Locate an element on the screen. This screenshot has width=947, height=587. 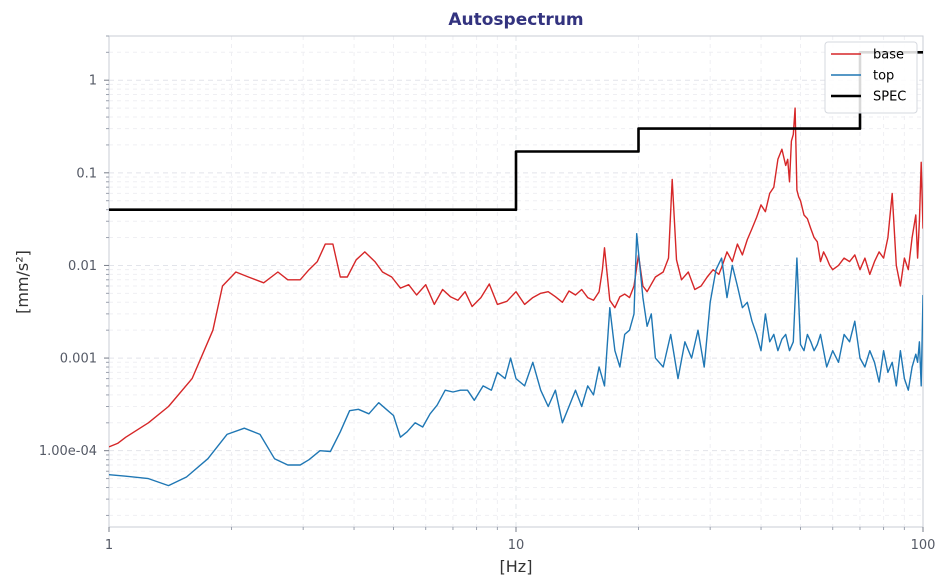
y-tick-label: 1.00e-04 is located at coordinates (68, 451).